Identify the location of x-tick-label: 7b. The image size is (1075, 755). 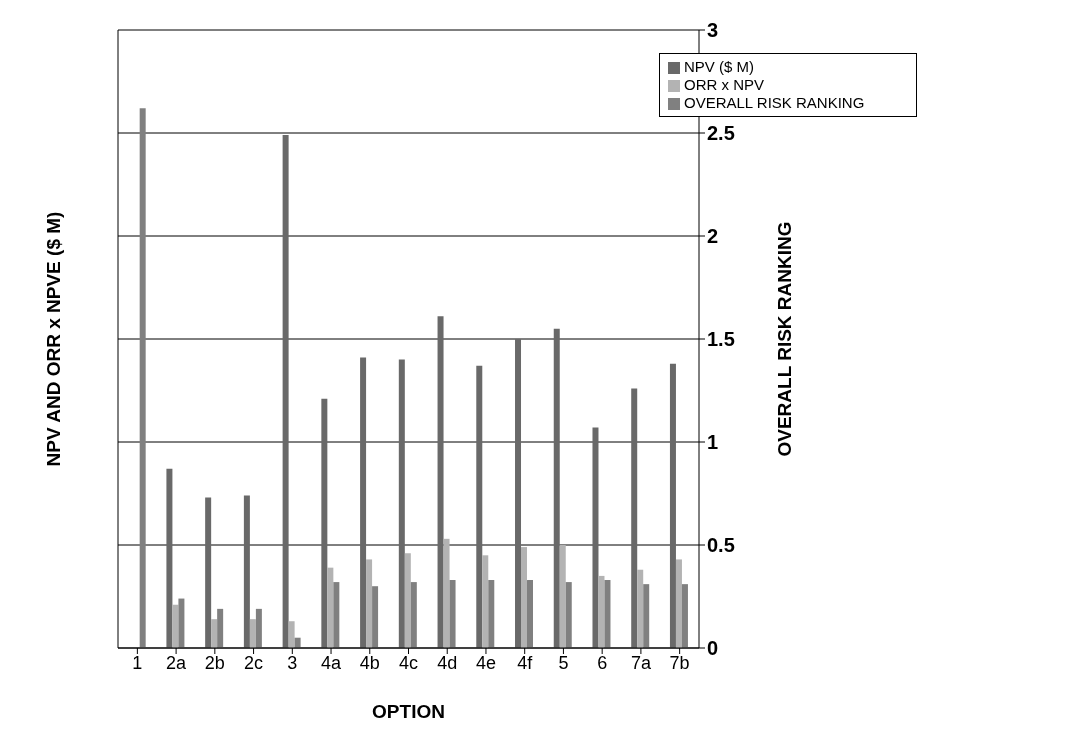
(679, 662).